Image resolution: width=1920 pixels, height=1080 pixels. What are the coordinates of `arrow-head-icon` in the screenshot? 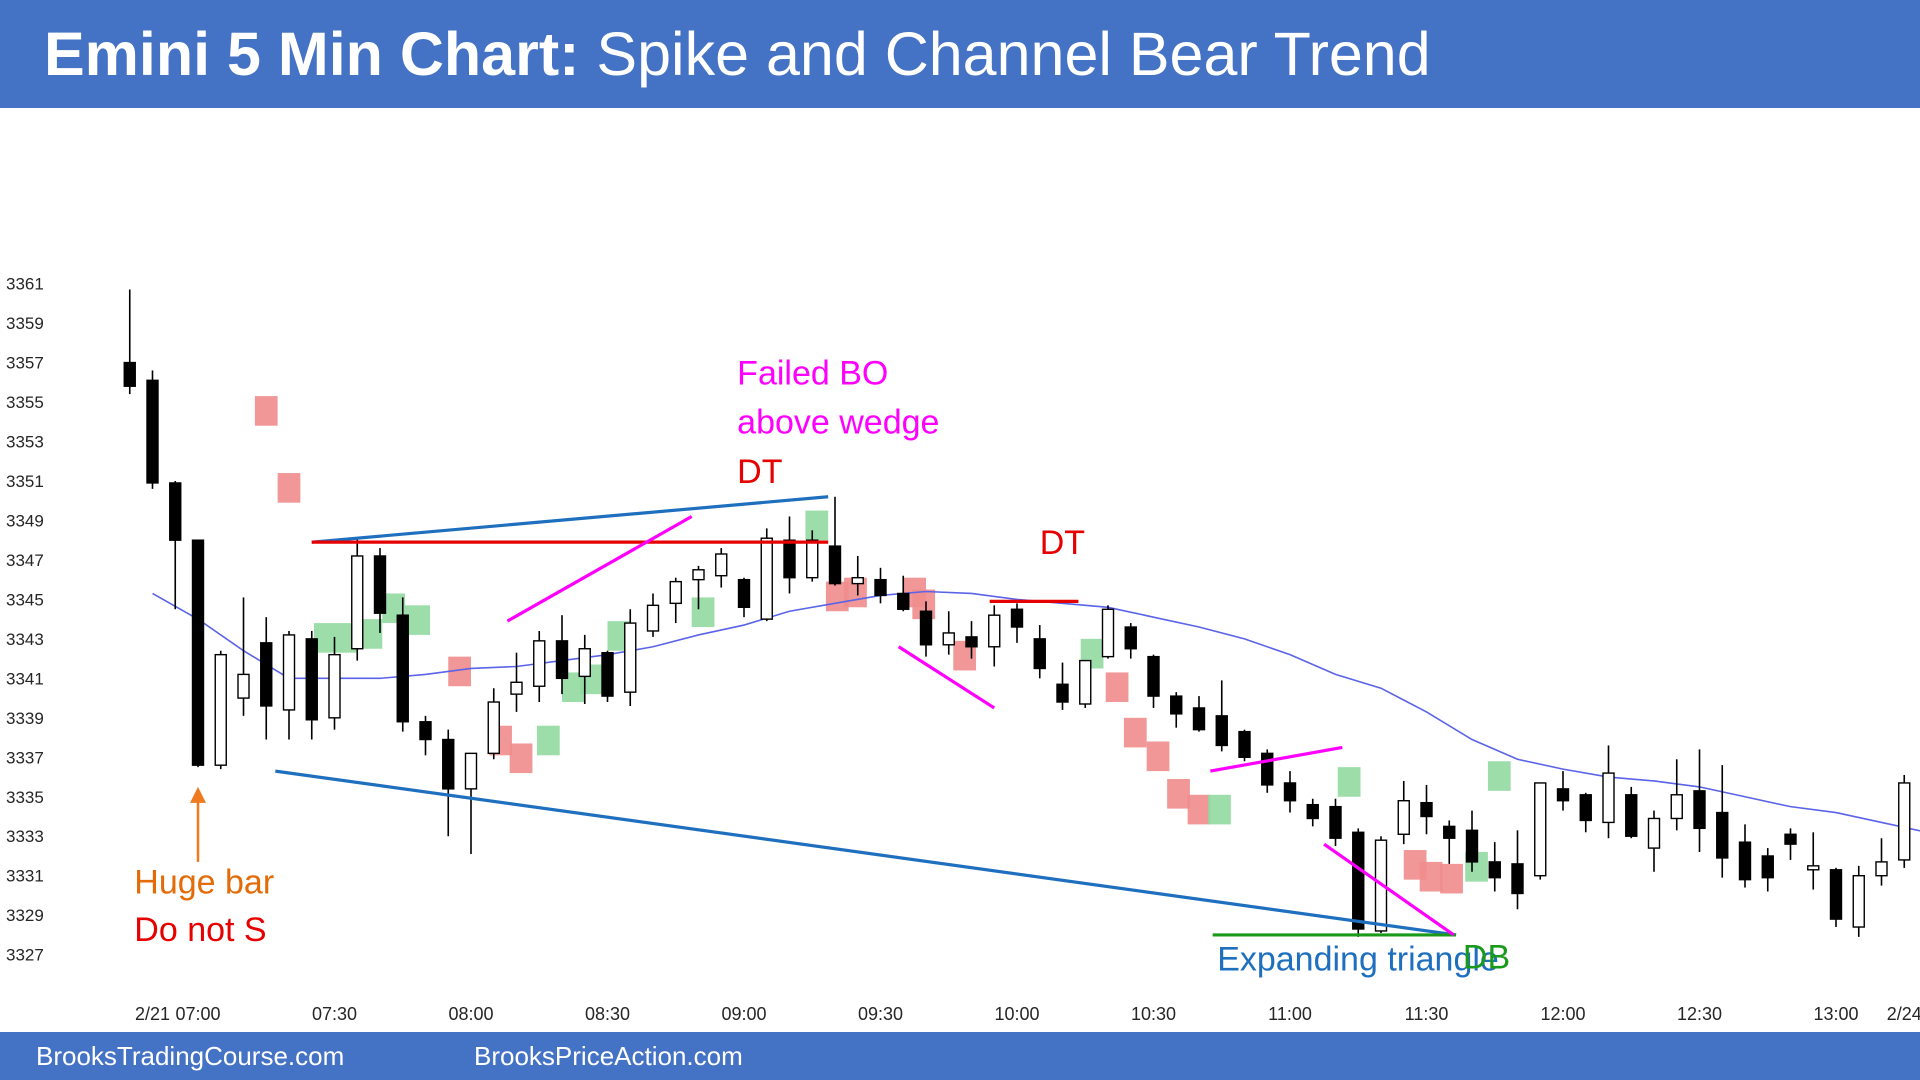 It's located at (198, 794).